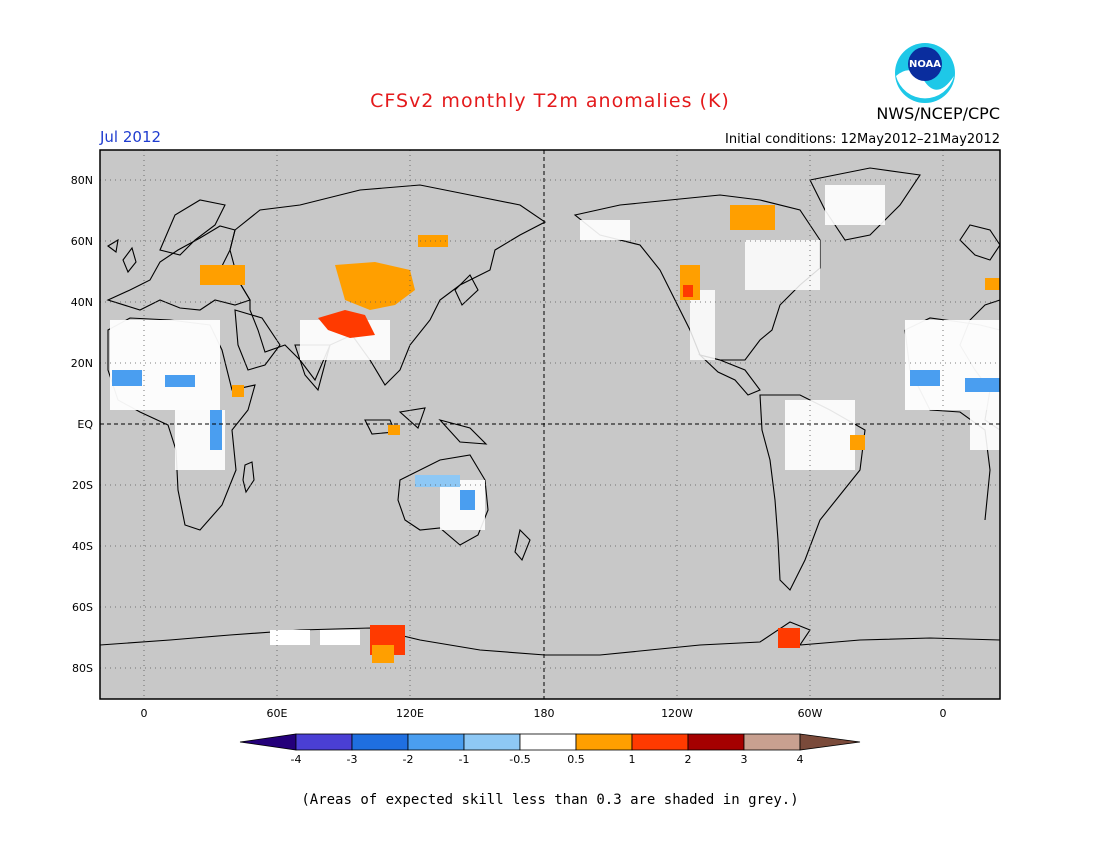 The image size is (1100, 850). What do you see at coordinates (862, 139) in the screenshot?
I see `initial-conditions: Initial conditions: 12May2012–21May2012` at bounding box center [862, 139].